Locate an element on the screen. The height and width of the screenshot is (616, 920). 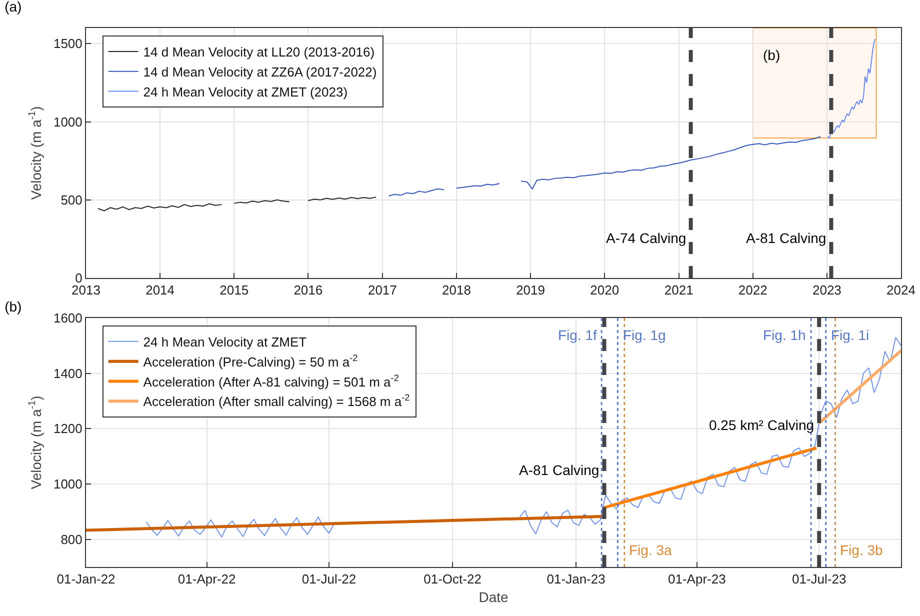
y-tick-label: 1600 is located at coordinates (67, 318).